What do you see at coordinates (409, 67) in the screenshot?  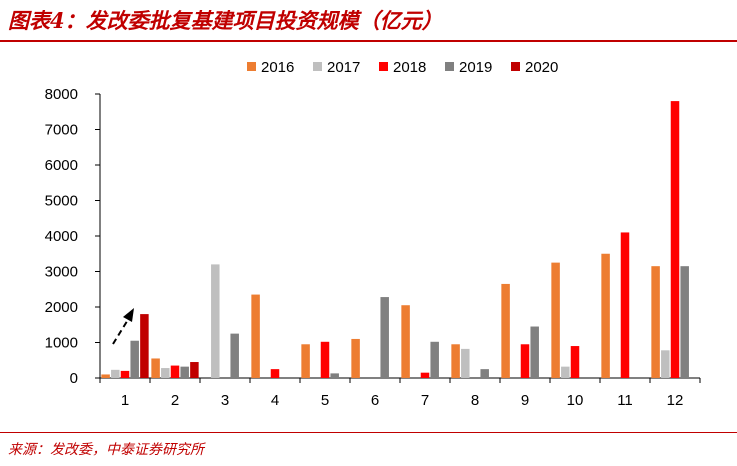 I see `legend-label-2018: 2018` at bounding box center [409, 67].